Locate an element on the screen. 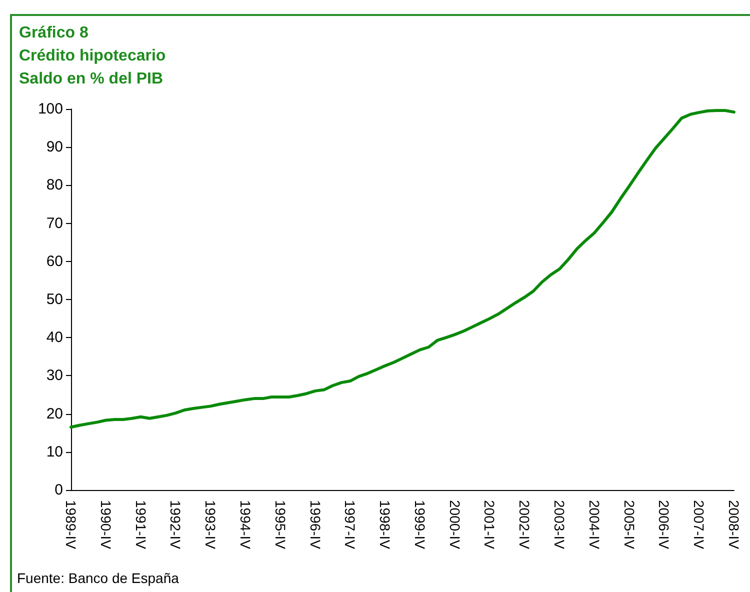 This screenshot has width=750, height=592. y-tick-label: 80 is located at coordinates (54, 185).